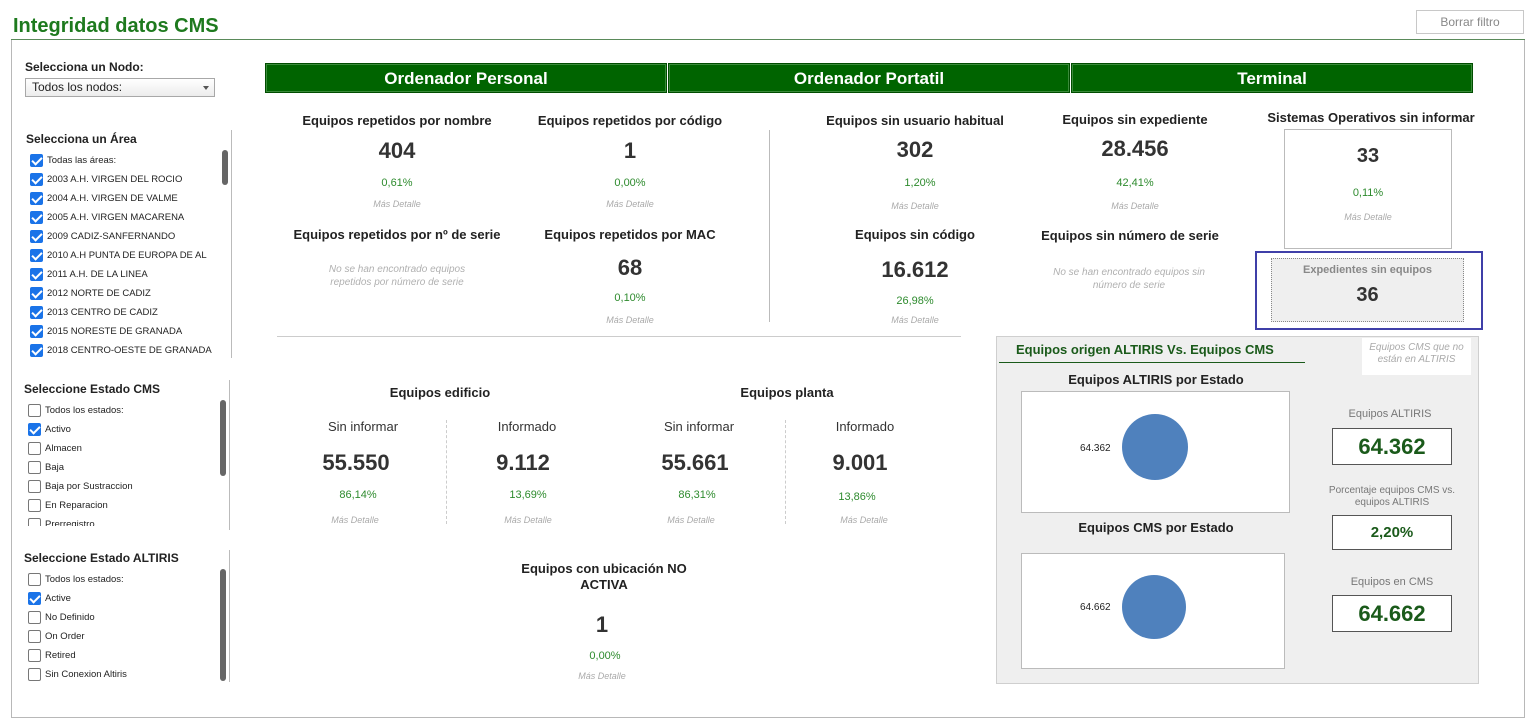  Describe the element at coordinates (123, 467) in the screenshot. I see `estado-cms-item: Baja` at that location.